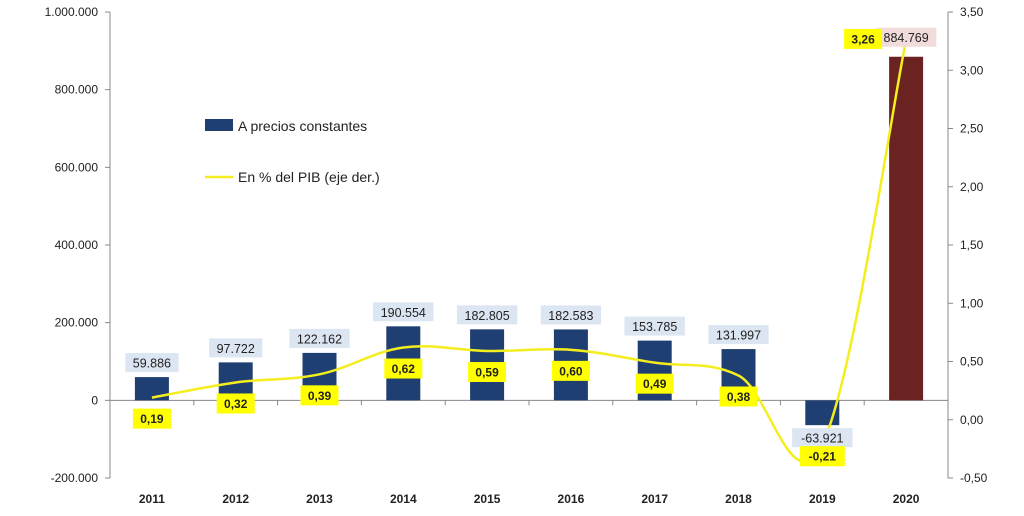 The image size is (1024, 516). I want to click on bar-value-label: -63.921, so click(822, 439).